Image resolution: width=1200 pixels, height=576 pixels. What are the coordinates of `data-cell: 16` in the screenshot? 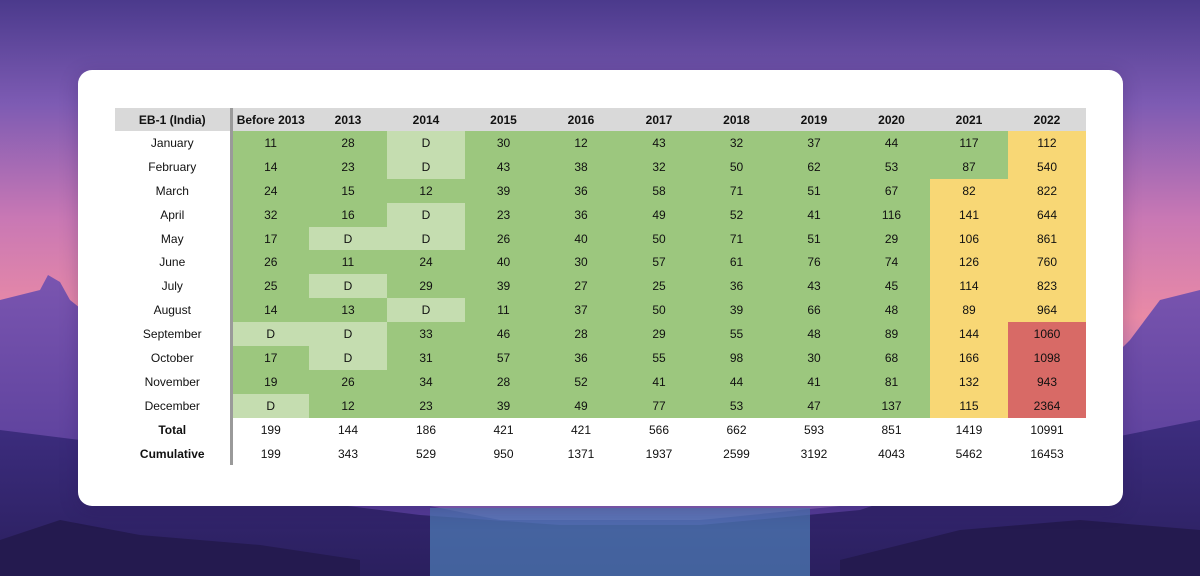 It's located at (348, 214).